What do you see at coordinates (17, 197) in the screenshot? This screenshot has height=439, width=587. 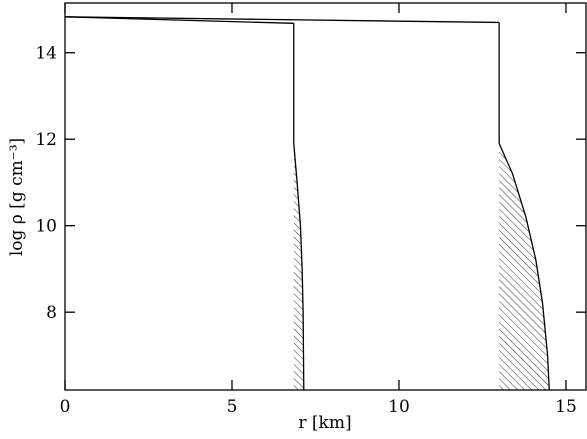 I see `y-axis-label: log ρ [g cm⁻³]` at bounding box center [17, 197].